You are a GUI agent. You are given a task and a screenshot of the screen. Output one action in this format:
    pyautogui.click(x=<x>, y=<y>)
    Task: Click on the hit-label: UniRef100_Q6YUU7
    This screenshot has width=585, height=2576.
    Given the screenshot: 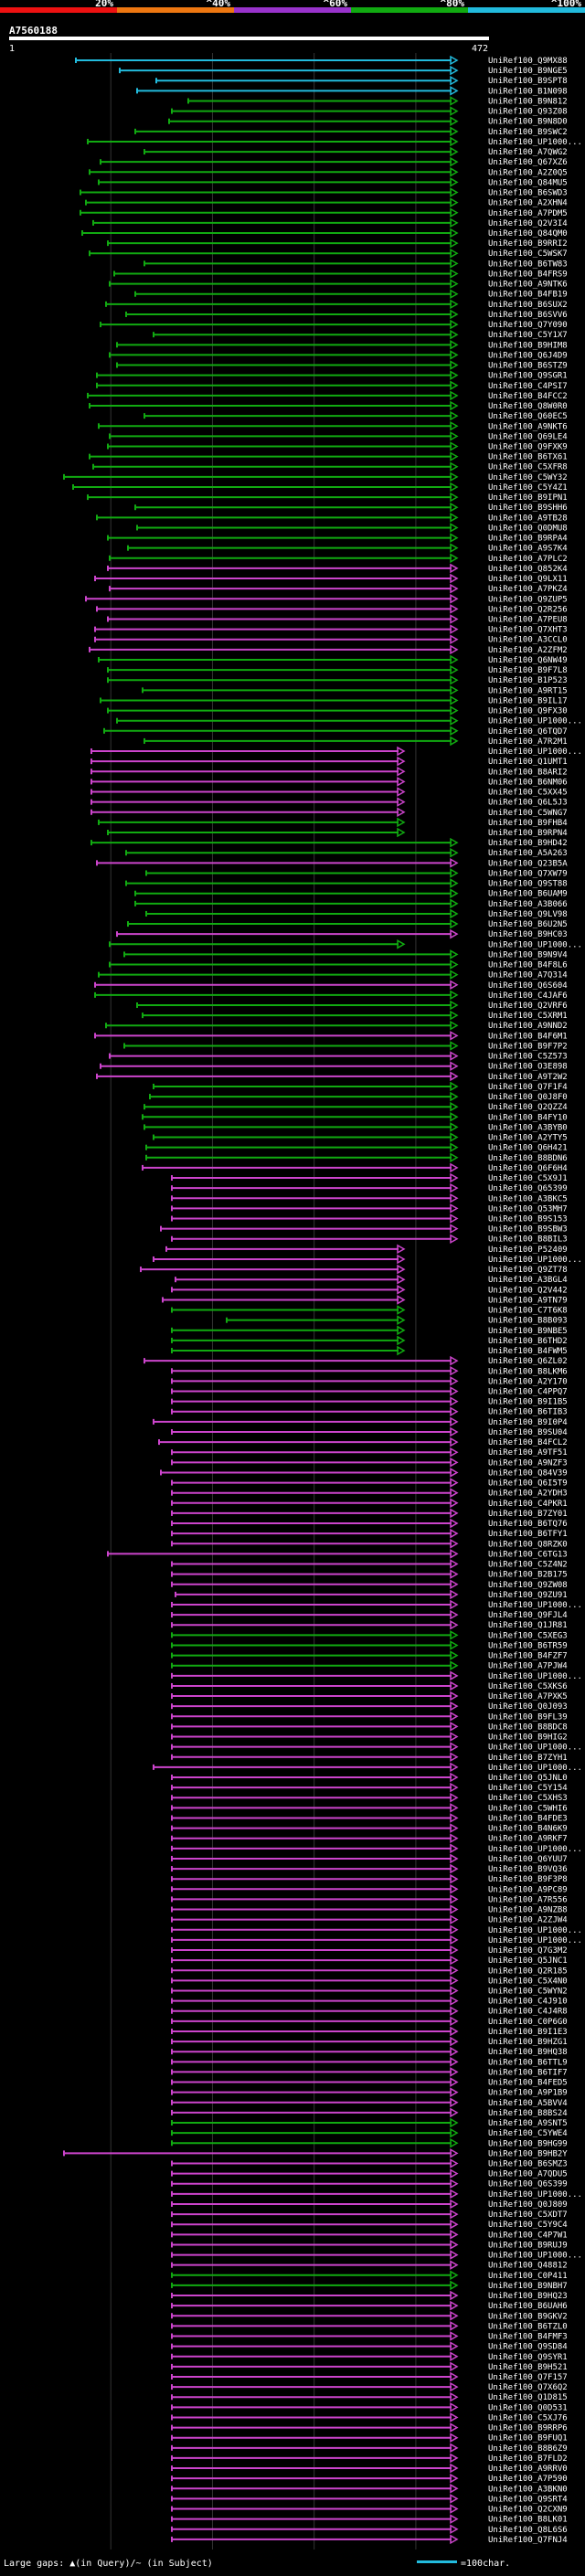 What is the action you would take?
    pyautogui.click(x=528, y=1859)
    